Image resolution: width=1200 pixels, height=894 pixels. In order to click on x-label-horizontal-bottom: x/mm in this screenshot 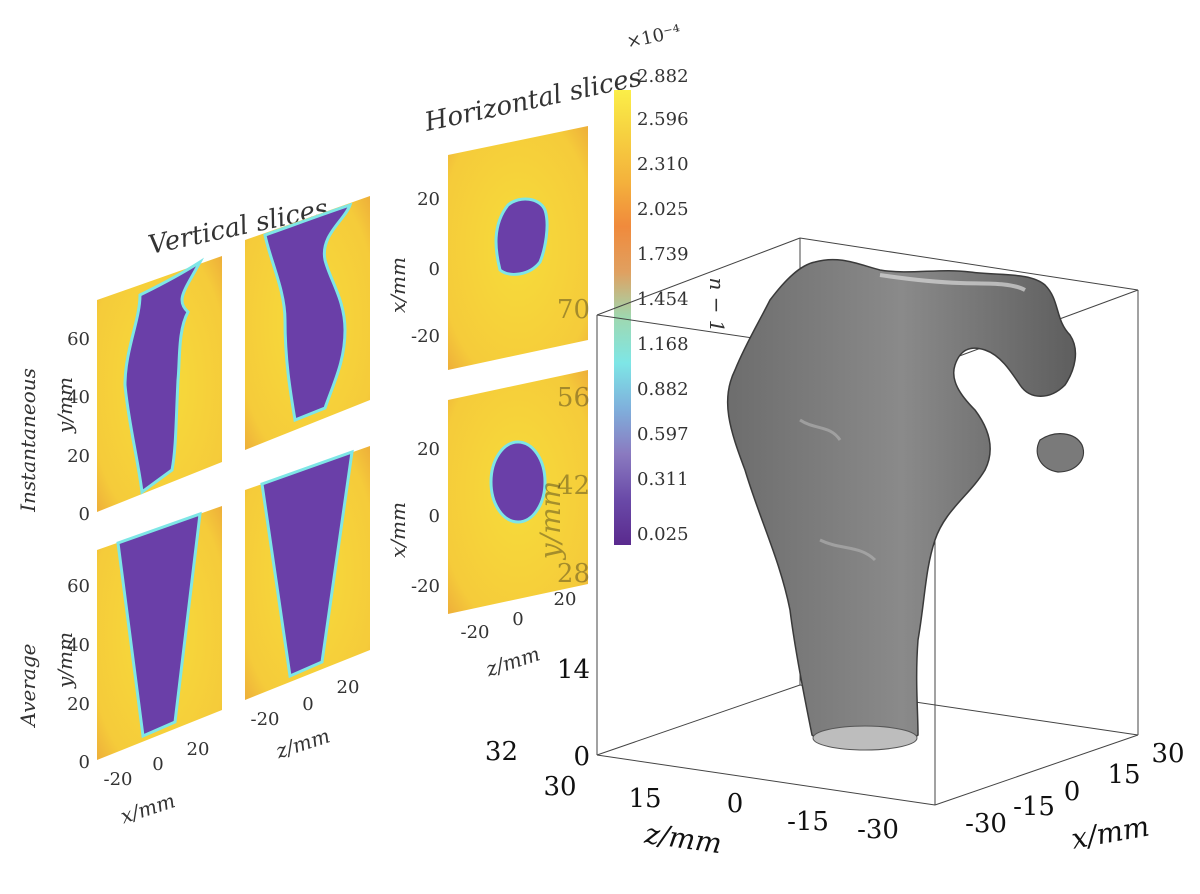, I will do `click(398, 530)`.